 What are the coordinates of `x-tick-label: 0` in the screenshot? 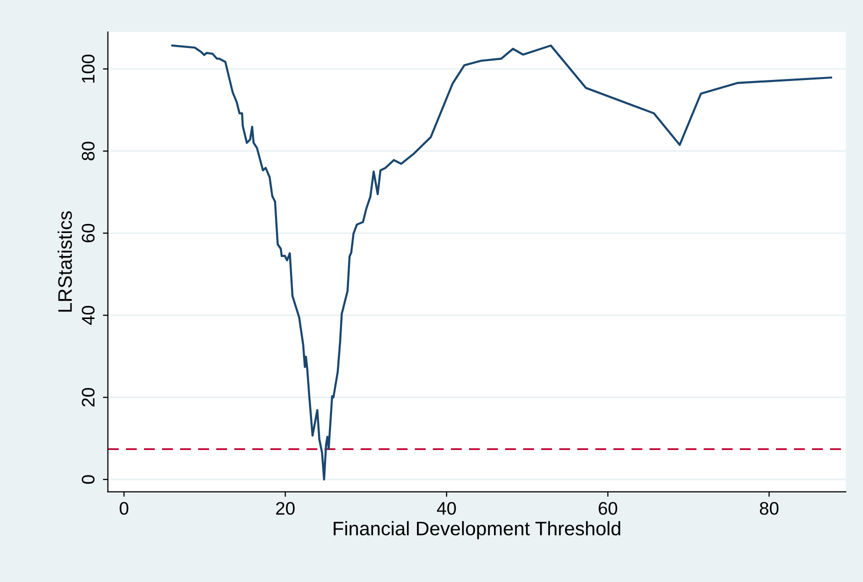 It's located at (124, 508).